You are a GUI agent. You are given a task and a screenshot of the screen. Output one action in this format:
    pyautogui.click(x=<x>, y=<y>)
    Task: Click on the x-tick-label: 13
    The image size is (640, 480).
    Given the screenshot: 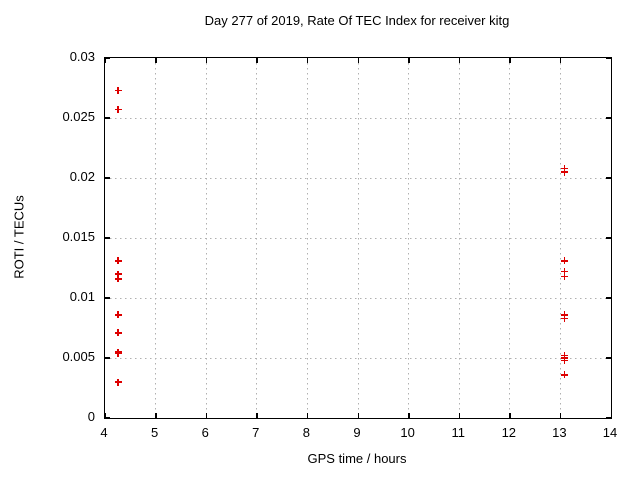 What is the action you would take?
    pyautogui.click(x=559, y=432)
    